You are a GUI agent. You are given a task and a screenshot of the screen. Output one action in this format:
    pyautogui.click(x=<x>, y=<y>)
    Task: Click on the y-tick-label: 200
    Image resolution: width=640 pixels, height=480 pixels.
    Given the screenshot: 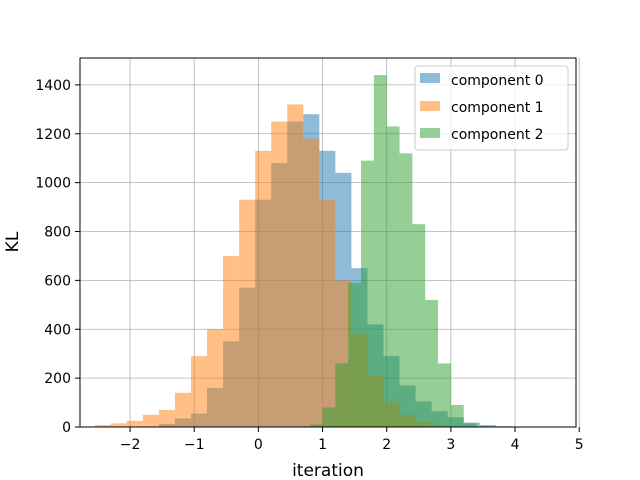 What is the action you would take?
    pyautogui.click(x=57, y=379)
    